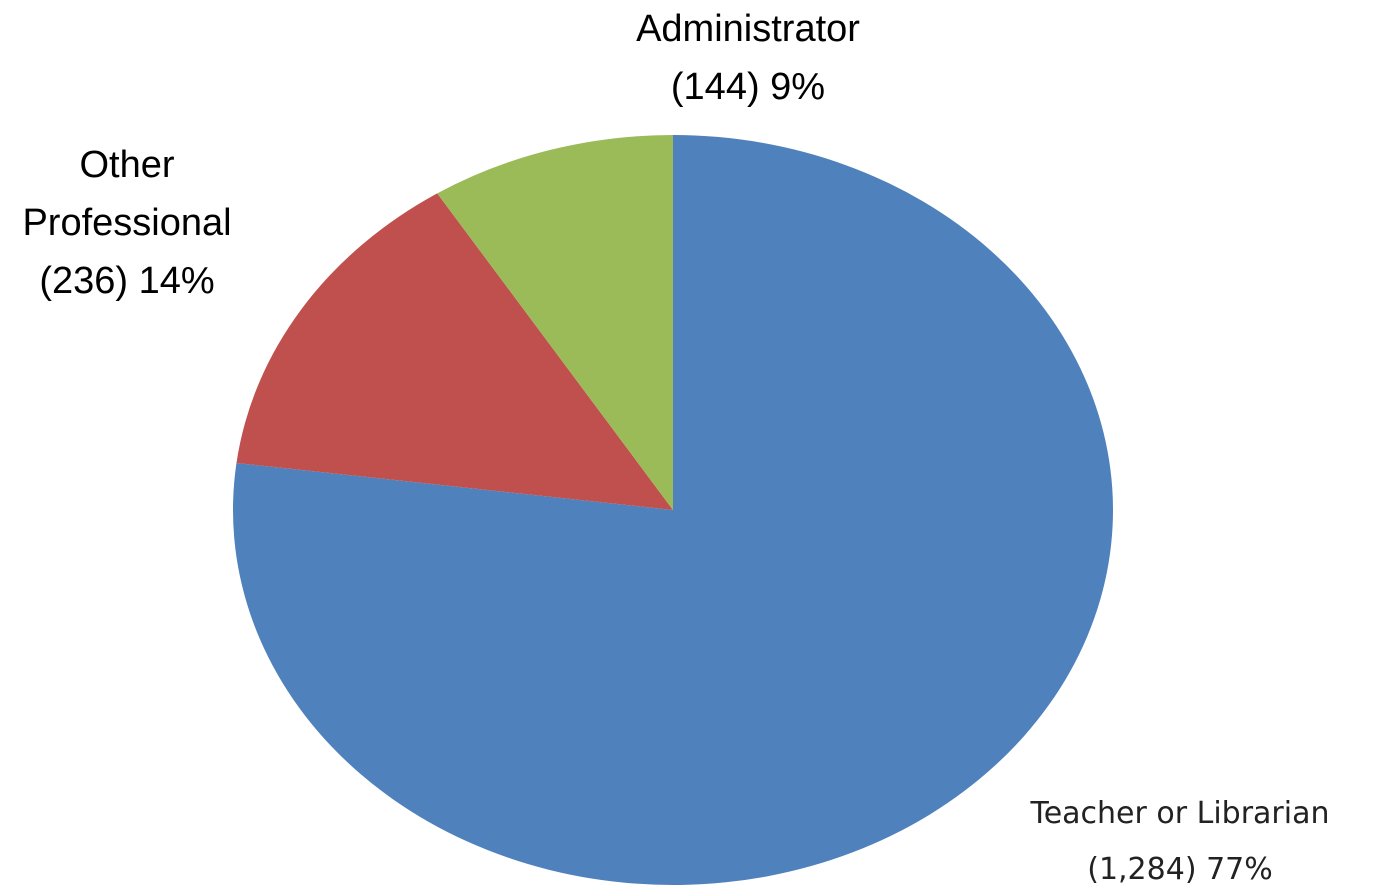  I want to click on count-label: (236), so click(84, 281).